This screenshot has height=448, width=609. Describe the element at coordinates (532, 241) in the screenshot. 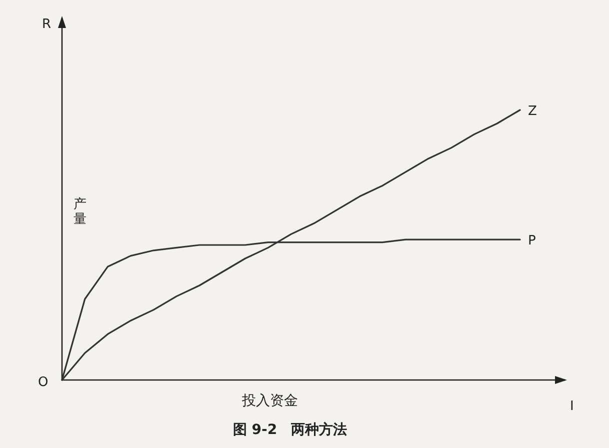

I see `series-label: P` at that location.